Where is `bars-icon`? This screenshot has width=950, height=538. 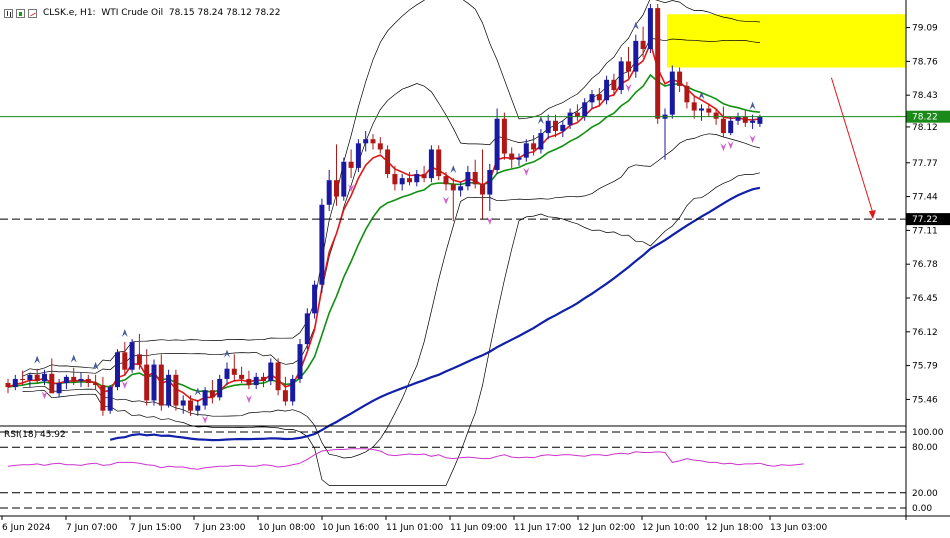
bars-icon is located at coordinates (8, 13).